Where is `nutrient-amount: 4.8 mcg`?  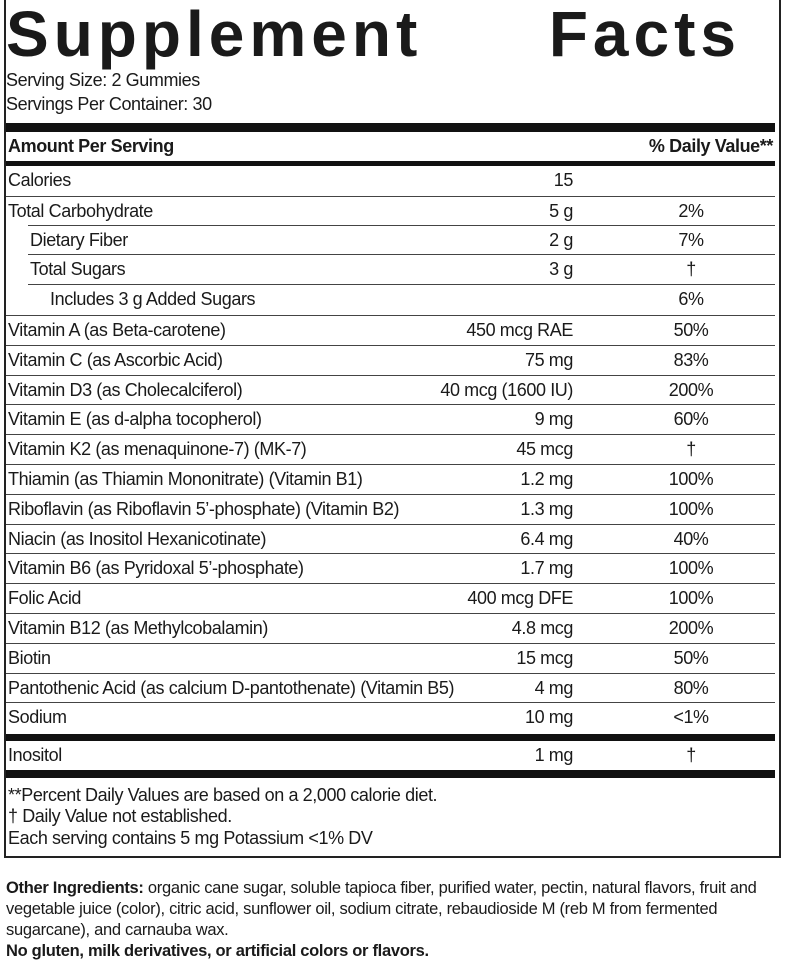 nutrient-amount: 4.8 mcg is located at coordinates (542, 628).